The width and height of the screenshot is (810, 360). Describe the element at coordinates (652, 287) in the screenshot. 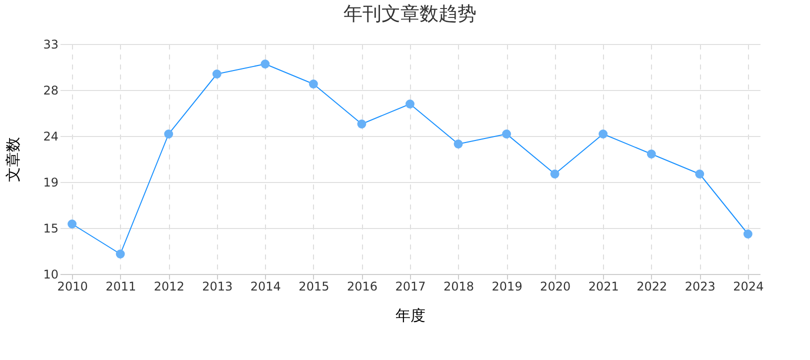

I see `x-tick-label: 2022` at that location.